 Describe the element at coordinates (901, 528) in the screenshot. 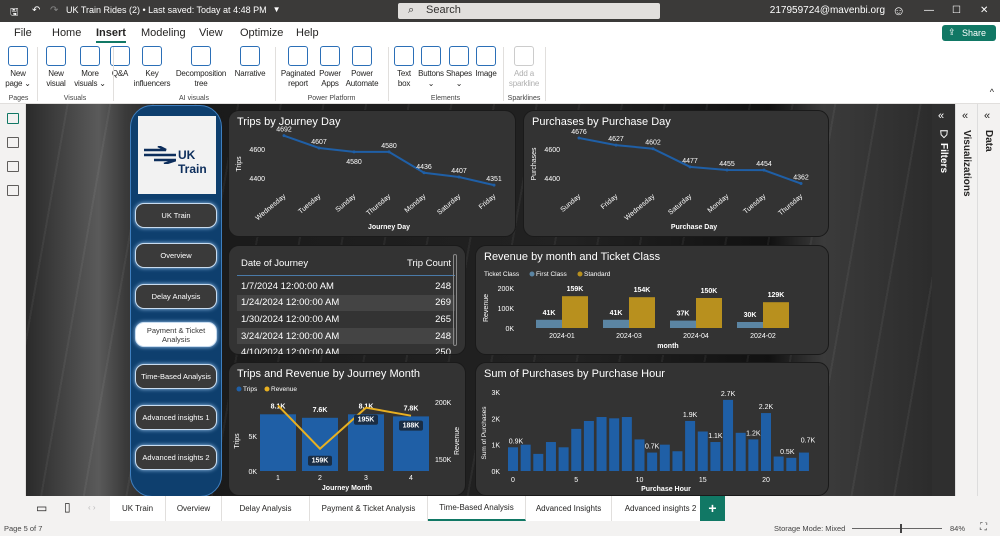

I see `zoom-slider-thumb` at that location.